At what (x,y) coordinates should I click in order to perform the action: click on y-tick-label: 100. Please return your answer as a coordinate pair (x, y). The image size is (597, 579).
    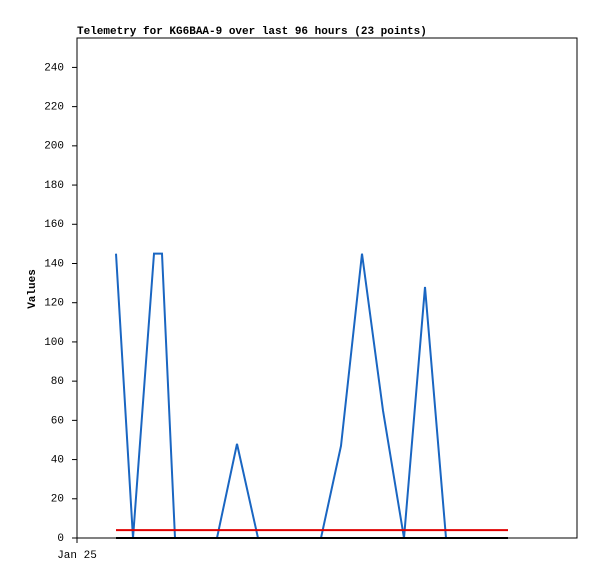
    Looking at the image, I should click on (54, 343).